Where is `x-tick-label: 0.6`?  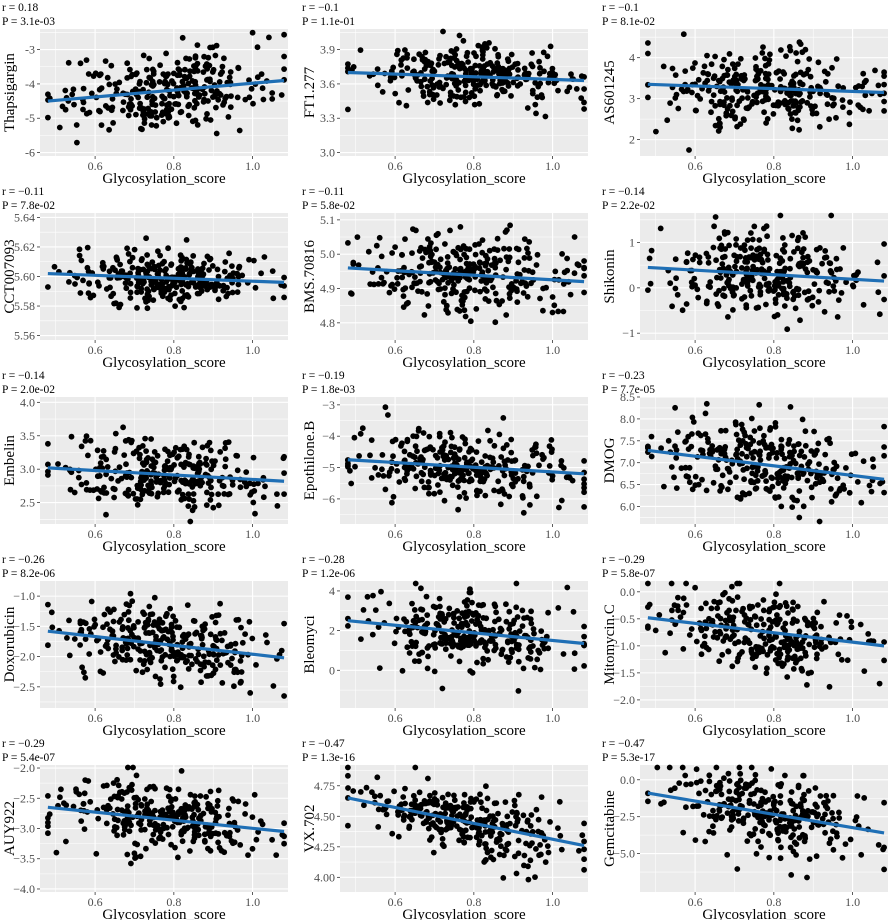
x-tick-label: 0.6 is located at coordinates (695, 718).